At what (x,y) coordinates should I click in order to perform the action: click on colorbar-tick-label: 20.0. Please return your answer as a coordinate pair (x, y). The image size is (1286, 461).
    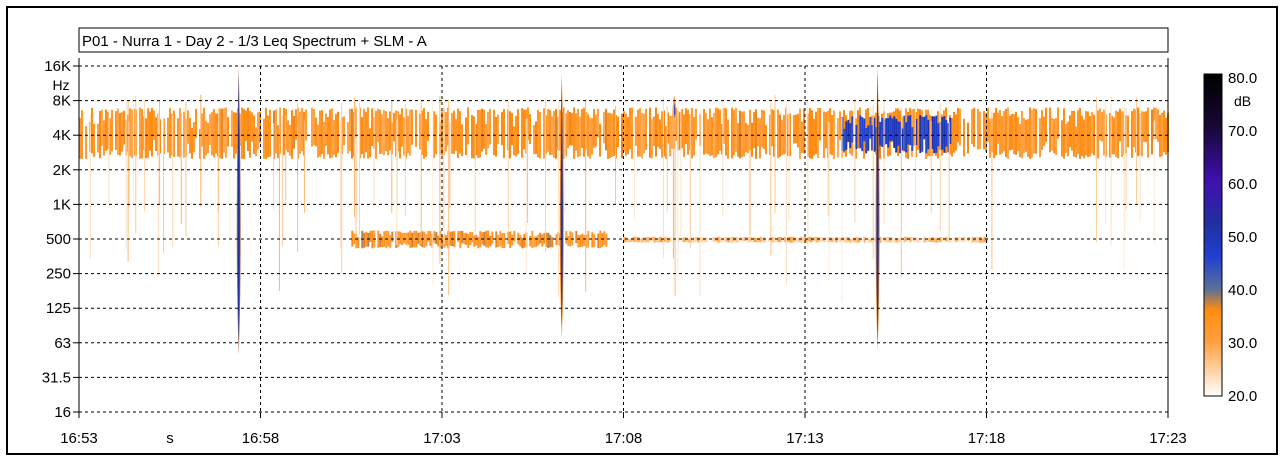
    Looking at the image, I should click on (1242, 396).